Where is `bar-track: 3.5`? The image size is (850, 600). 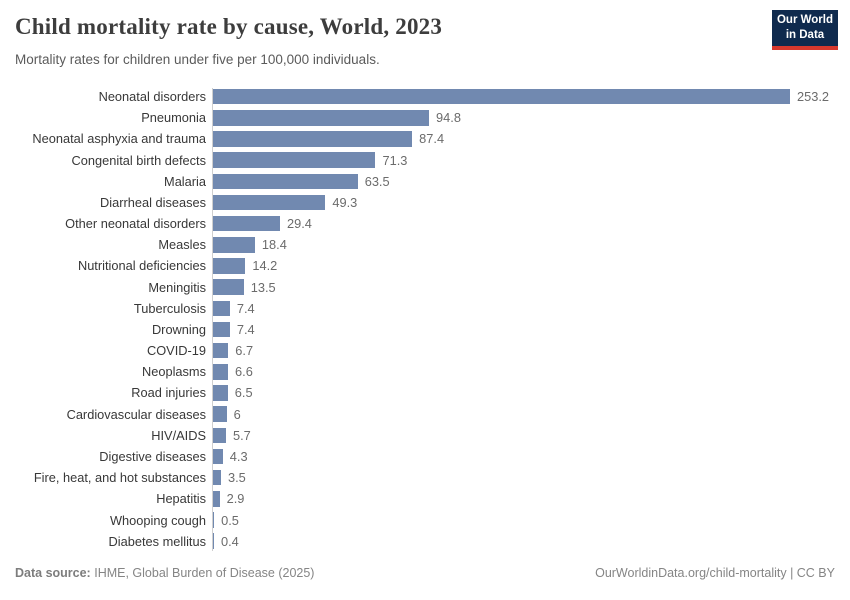 bar-track: 3.5 is located at coordinates (524, 477).